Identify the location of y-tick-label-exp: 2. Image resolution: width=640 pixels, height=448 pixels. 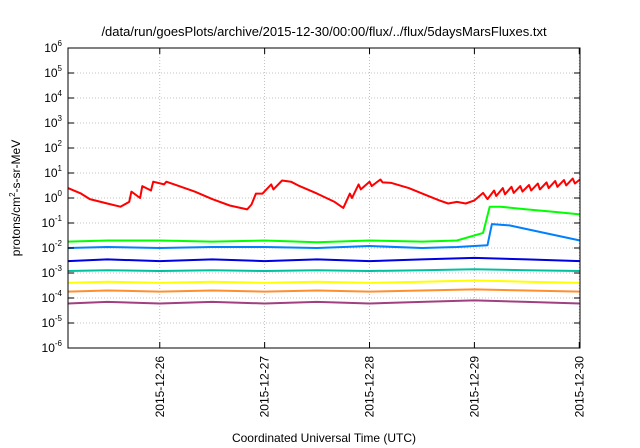
(60, 143).